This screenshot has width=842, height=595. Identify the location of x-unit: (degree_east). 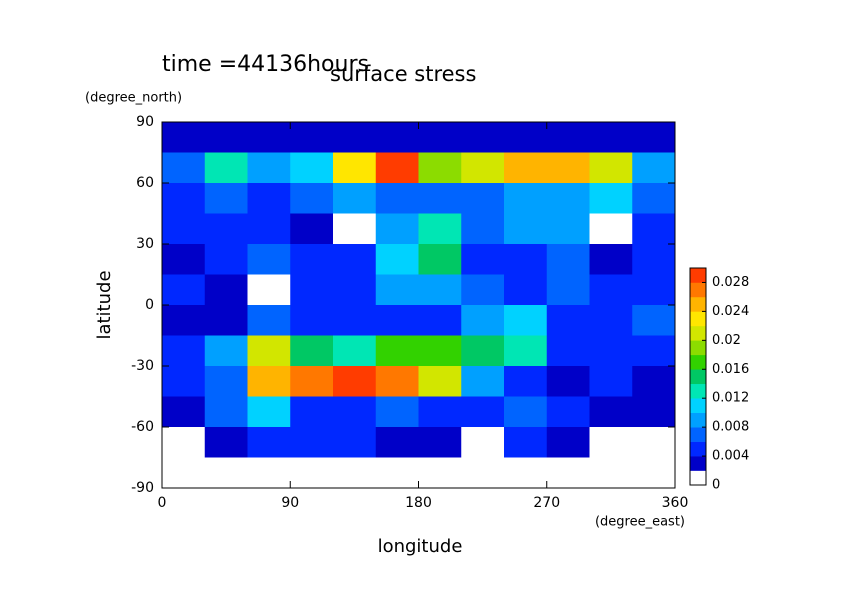
(640, 522).